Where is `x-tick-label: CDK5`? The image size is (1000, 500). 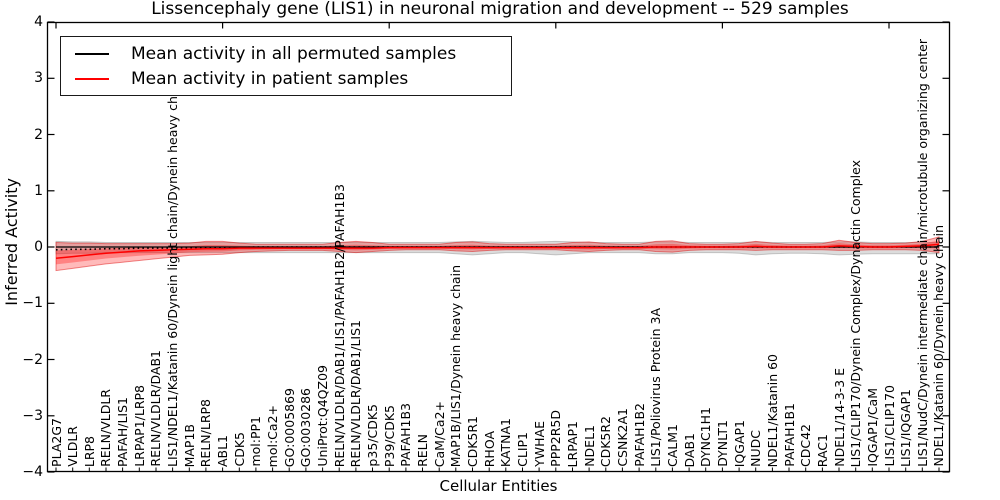 x-tick-label: CDK5 is located at coordinates (239, 449).